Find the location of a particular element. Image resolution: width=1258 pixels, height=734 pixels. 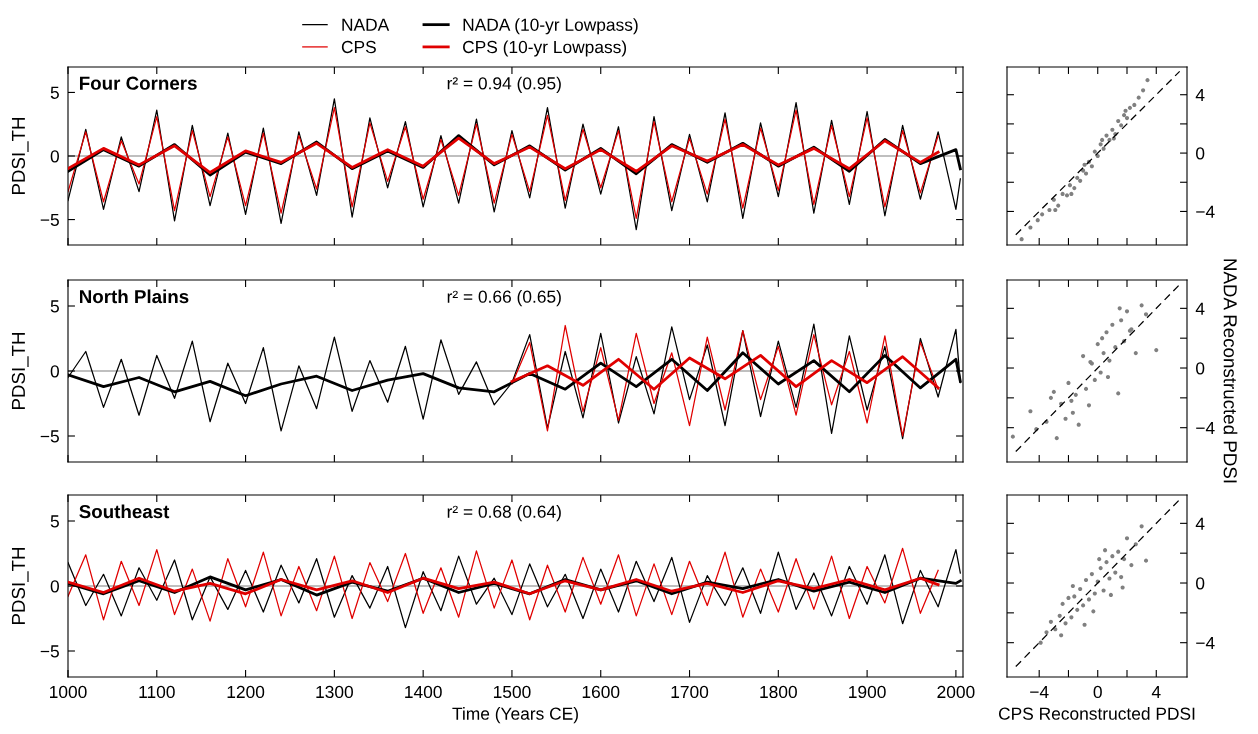

x-tick-label: 0 is located at coordinates (1097, 692).